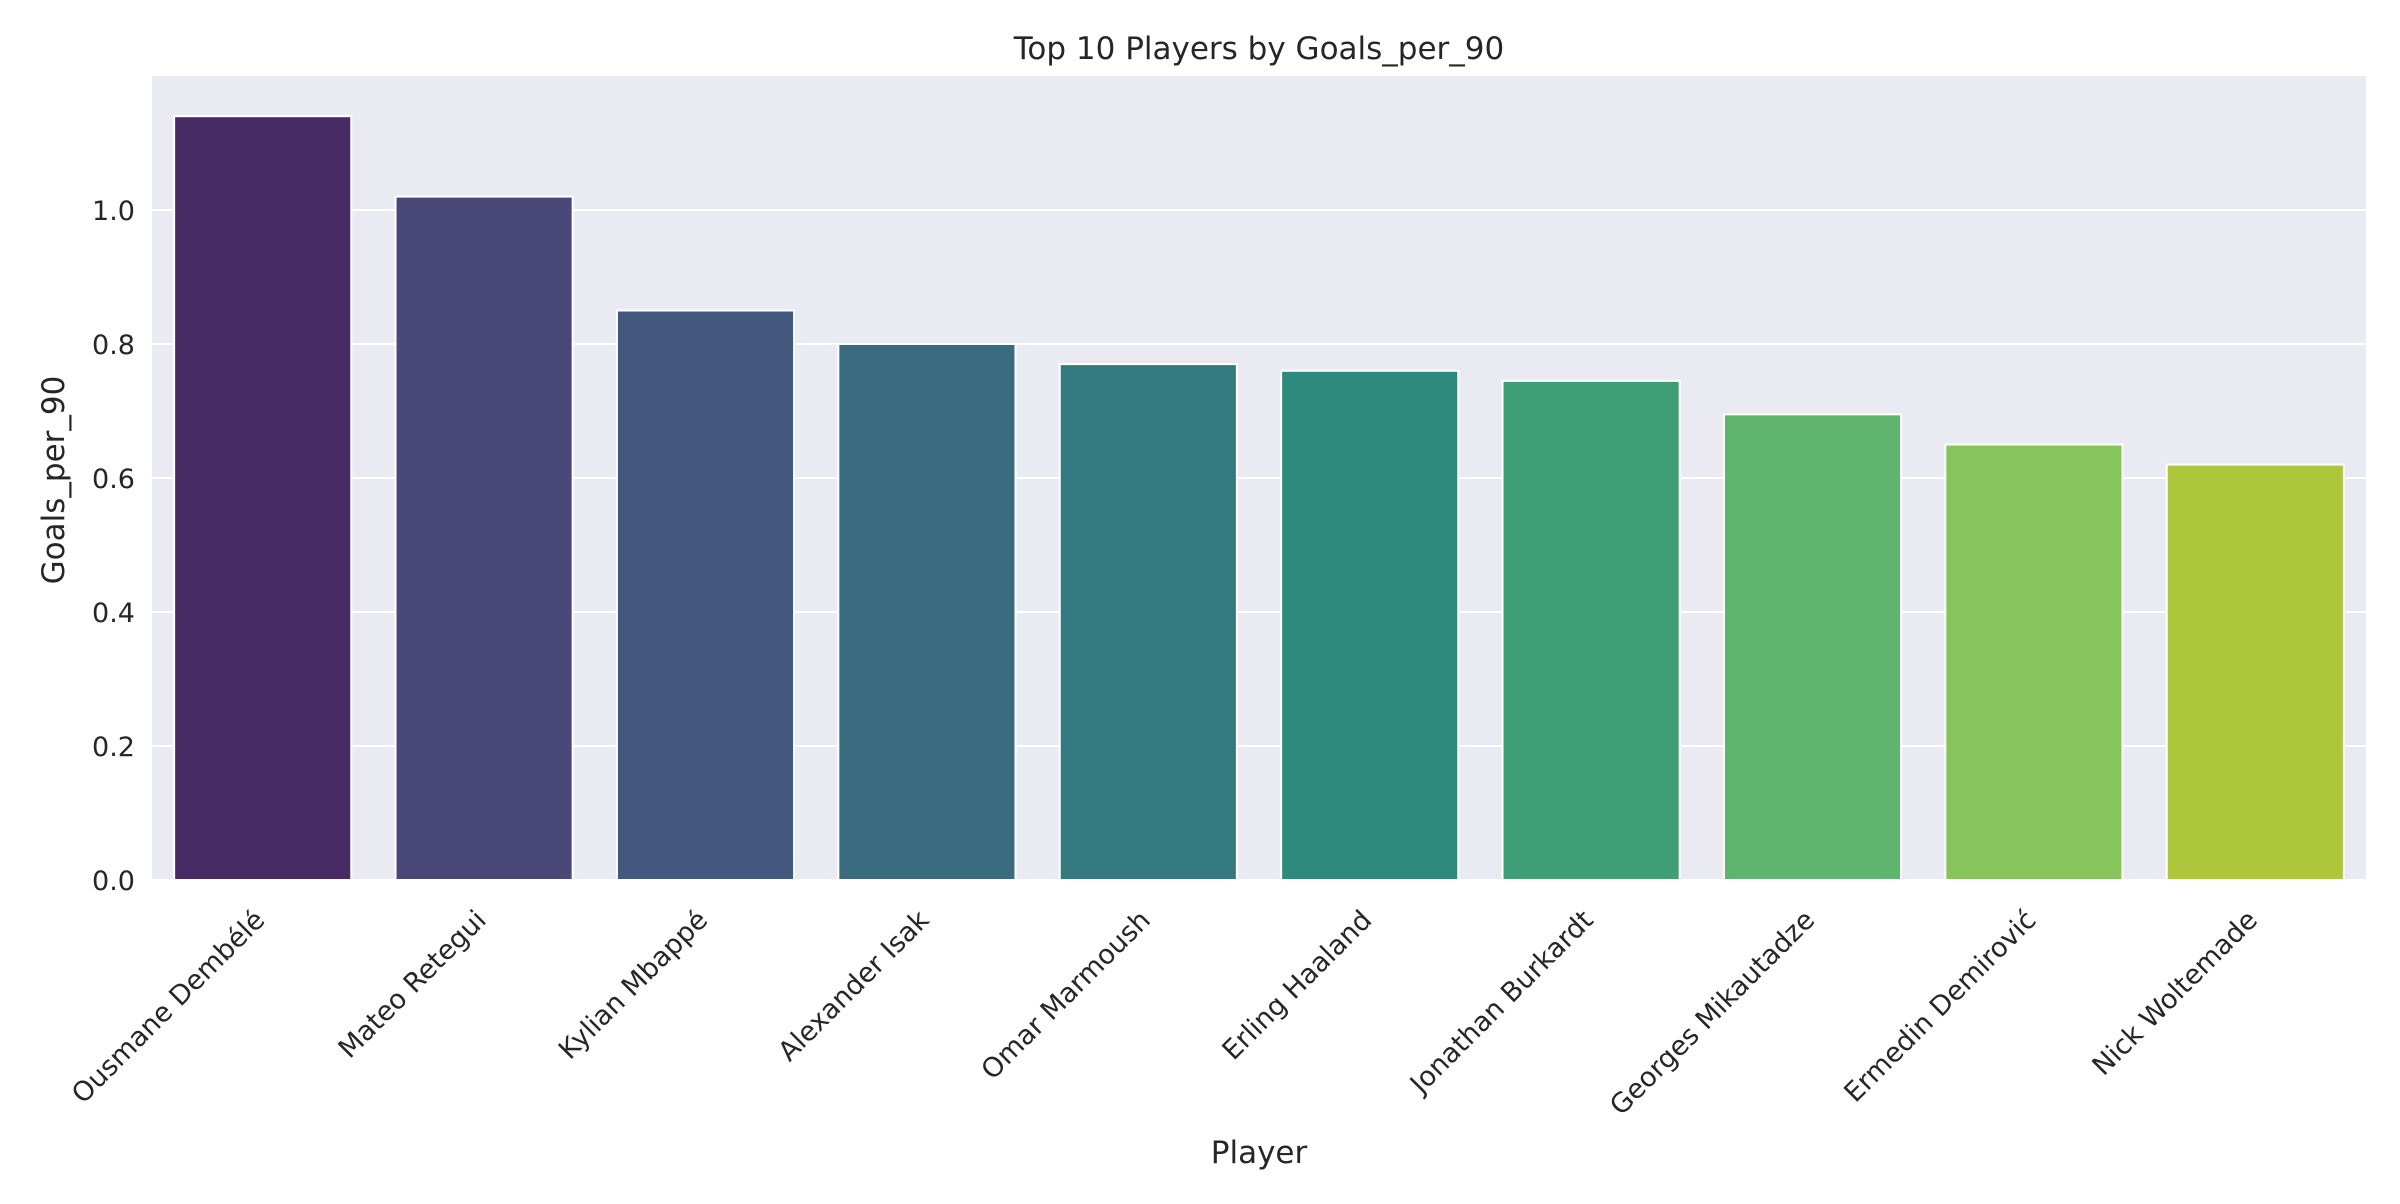  Describe the element at coordinates (113, 881) in the screenshot. I see `y-tick-label: 0.0` at that location.